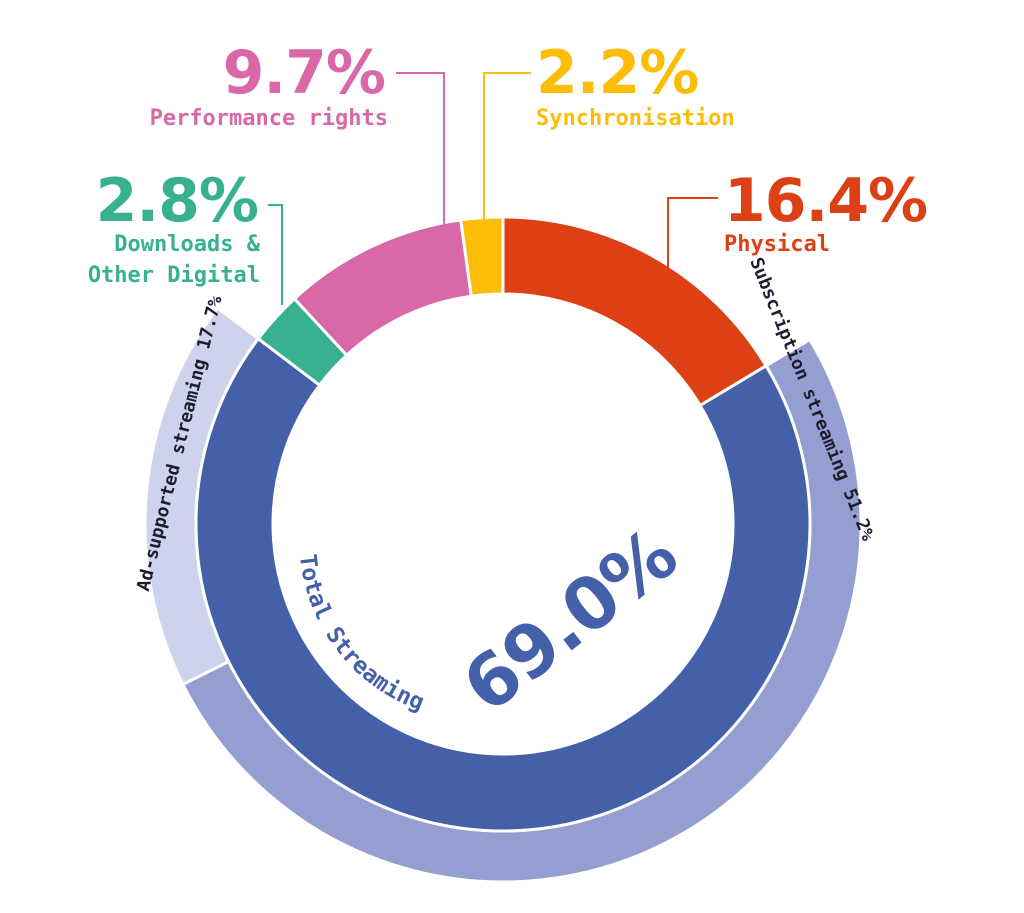 This screenshot has height=913, width=1024. Describe the element at coordinates (825, 201) in the screenshot. I see `physical-value: 16.4%` at that location.